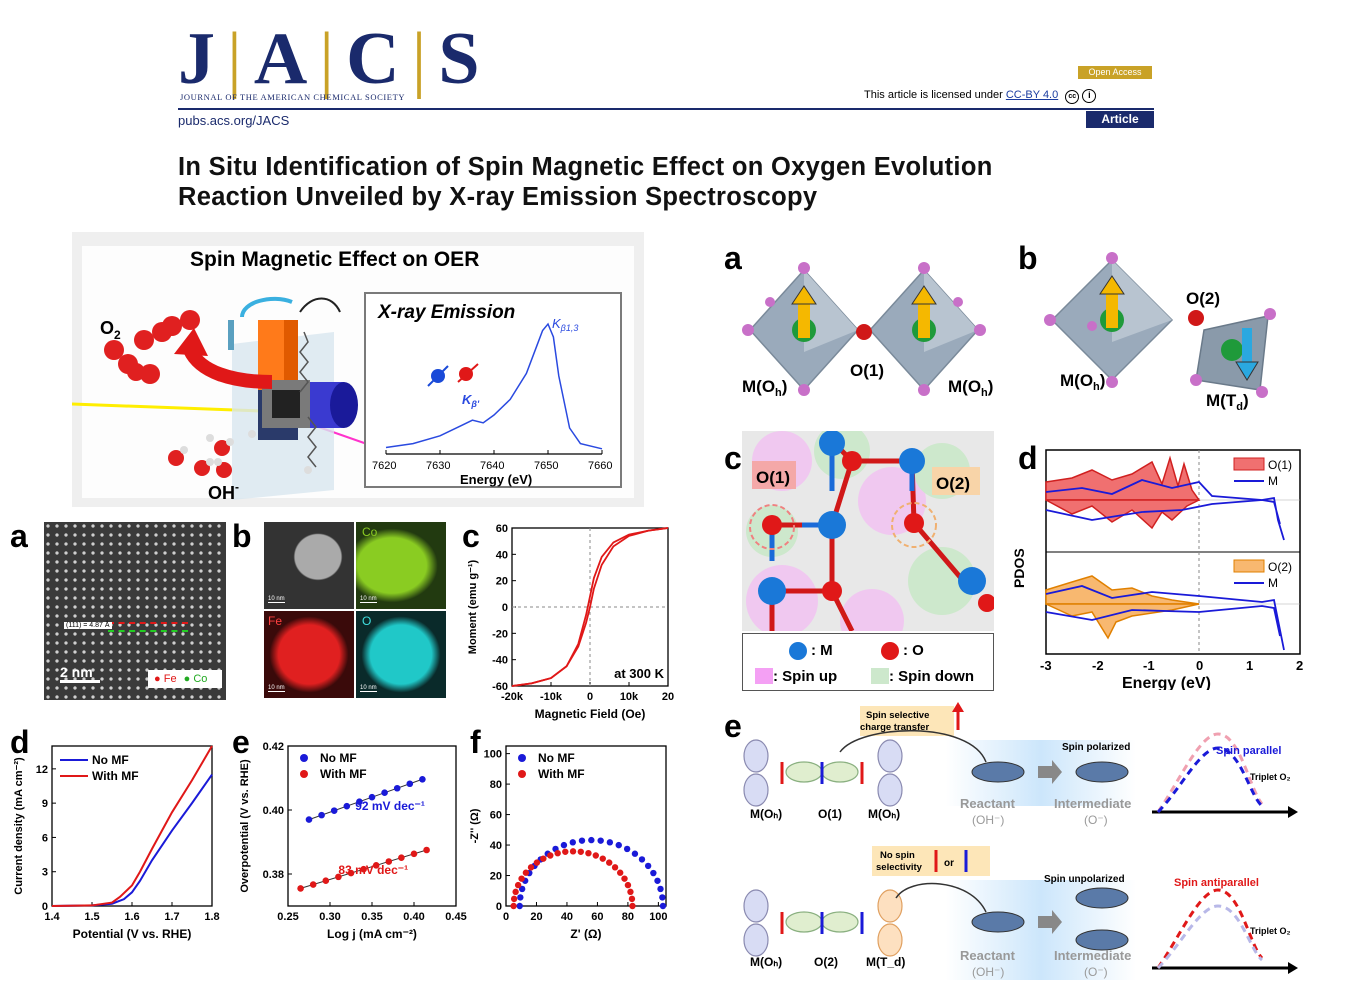 This screenshot has height=990, width=1371. I want to click on f-ytick-label: 100, so click(493, 755).